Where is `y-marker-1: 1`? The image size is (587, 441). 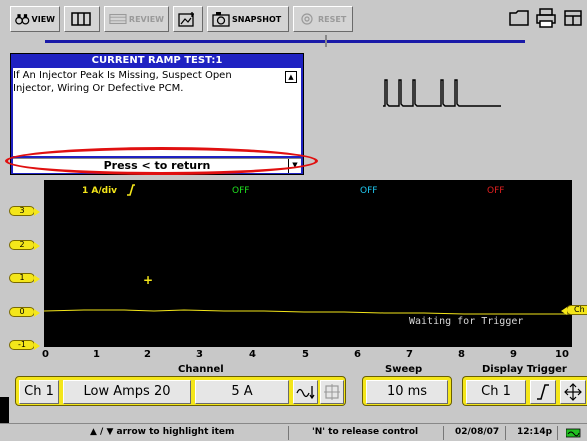 y-marker-1: 1 is located at coordinates (24, 278).